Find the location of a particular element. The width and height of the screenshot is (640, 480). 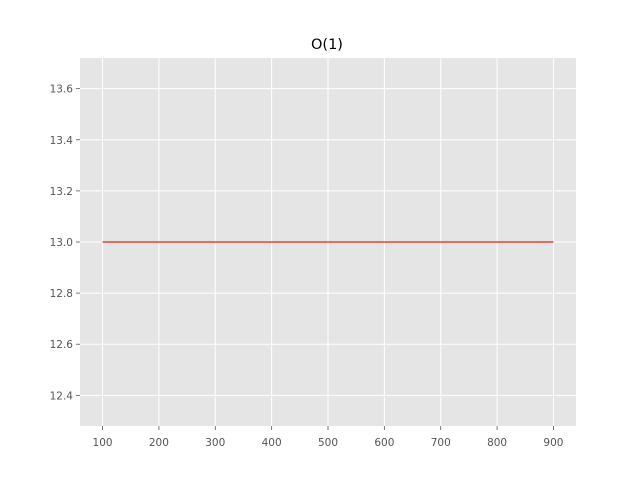

y-tick-label: 13.0 is located at coordinates (61, 243).